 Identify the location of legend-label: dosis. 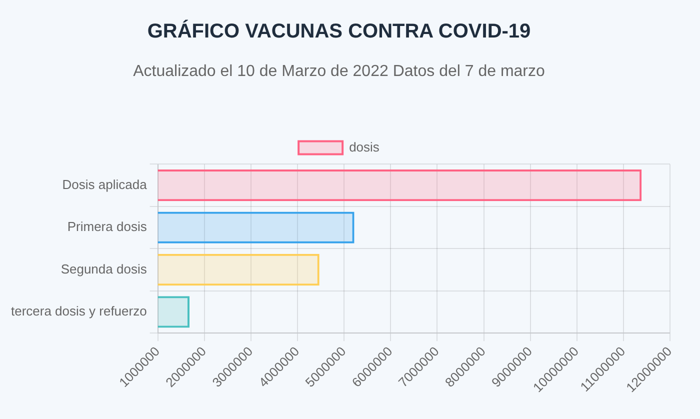
(364, 146).